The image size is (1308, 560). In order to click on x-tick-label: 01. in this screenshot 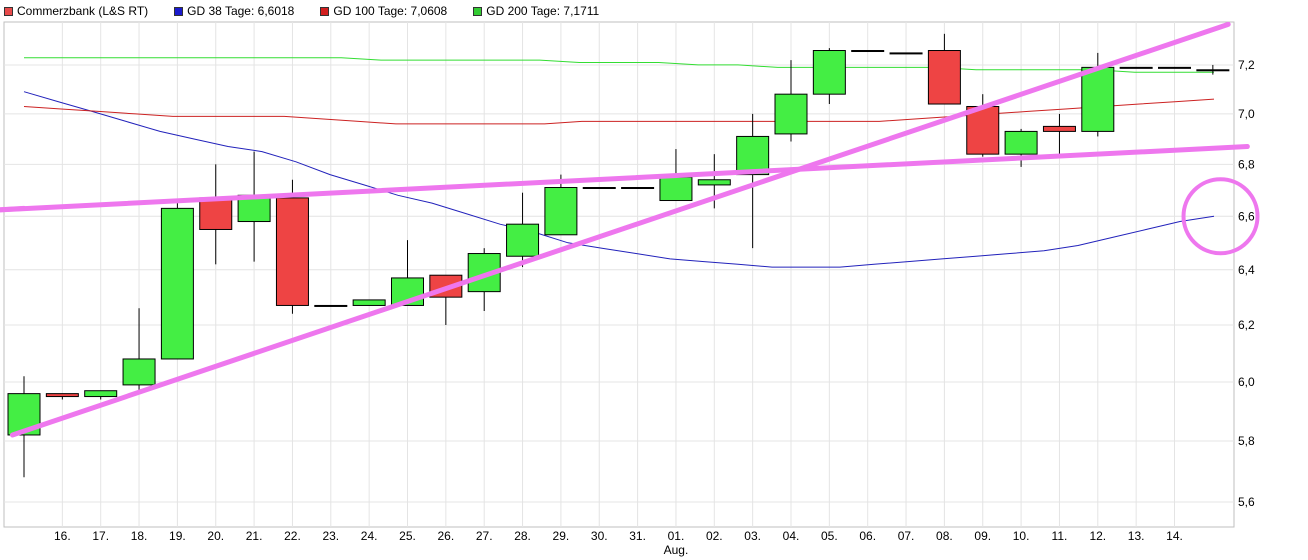, I will do `click(676, 536)`.